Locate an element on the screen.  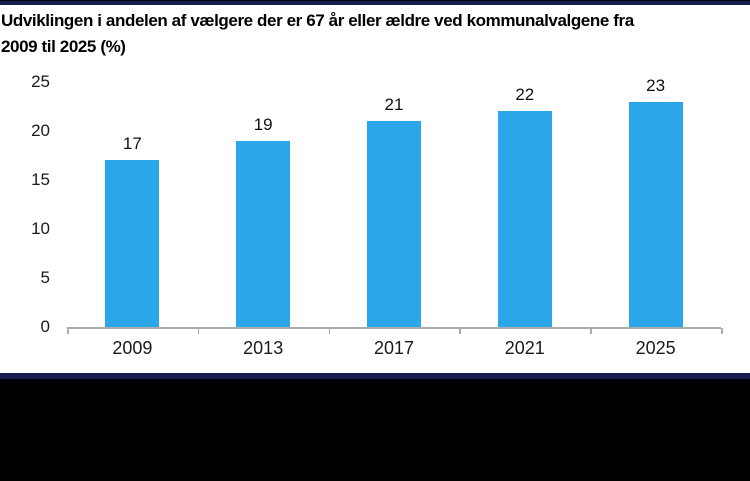
bar-value-label: 21 is located at coordinates (394, 105).